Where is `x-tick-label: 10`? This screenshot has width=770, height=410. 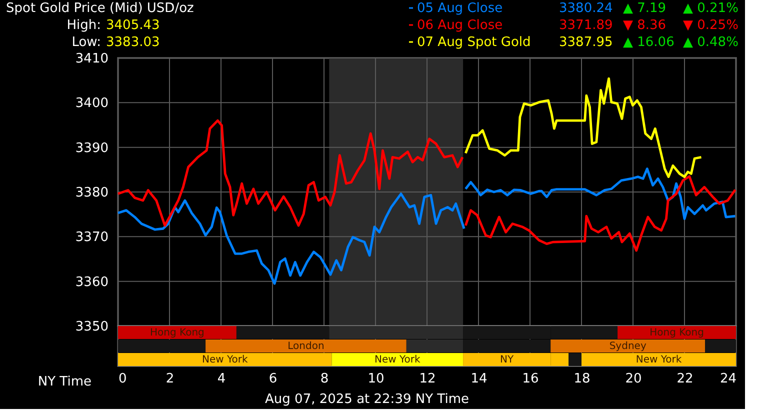
x-tick-label: 10 is located at coordinates (376, 379).